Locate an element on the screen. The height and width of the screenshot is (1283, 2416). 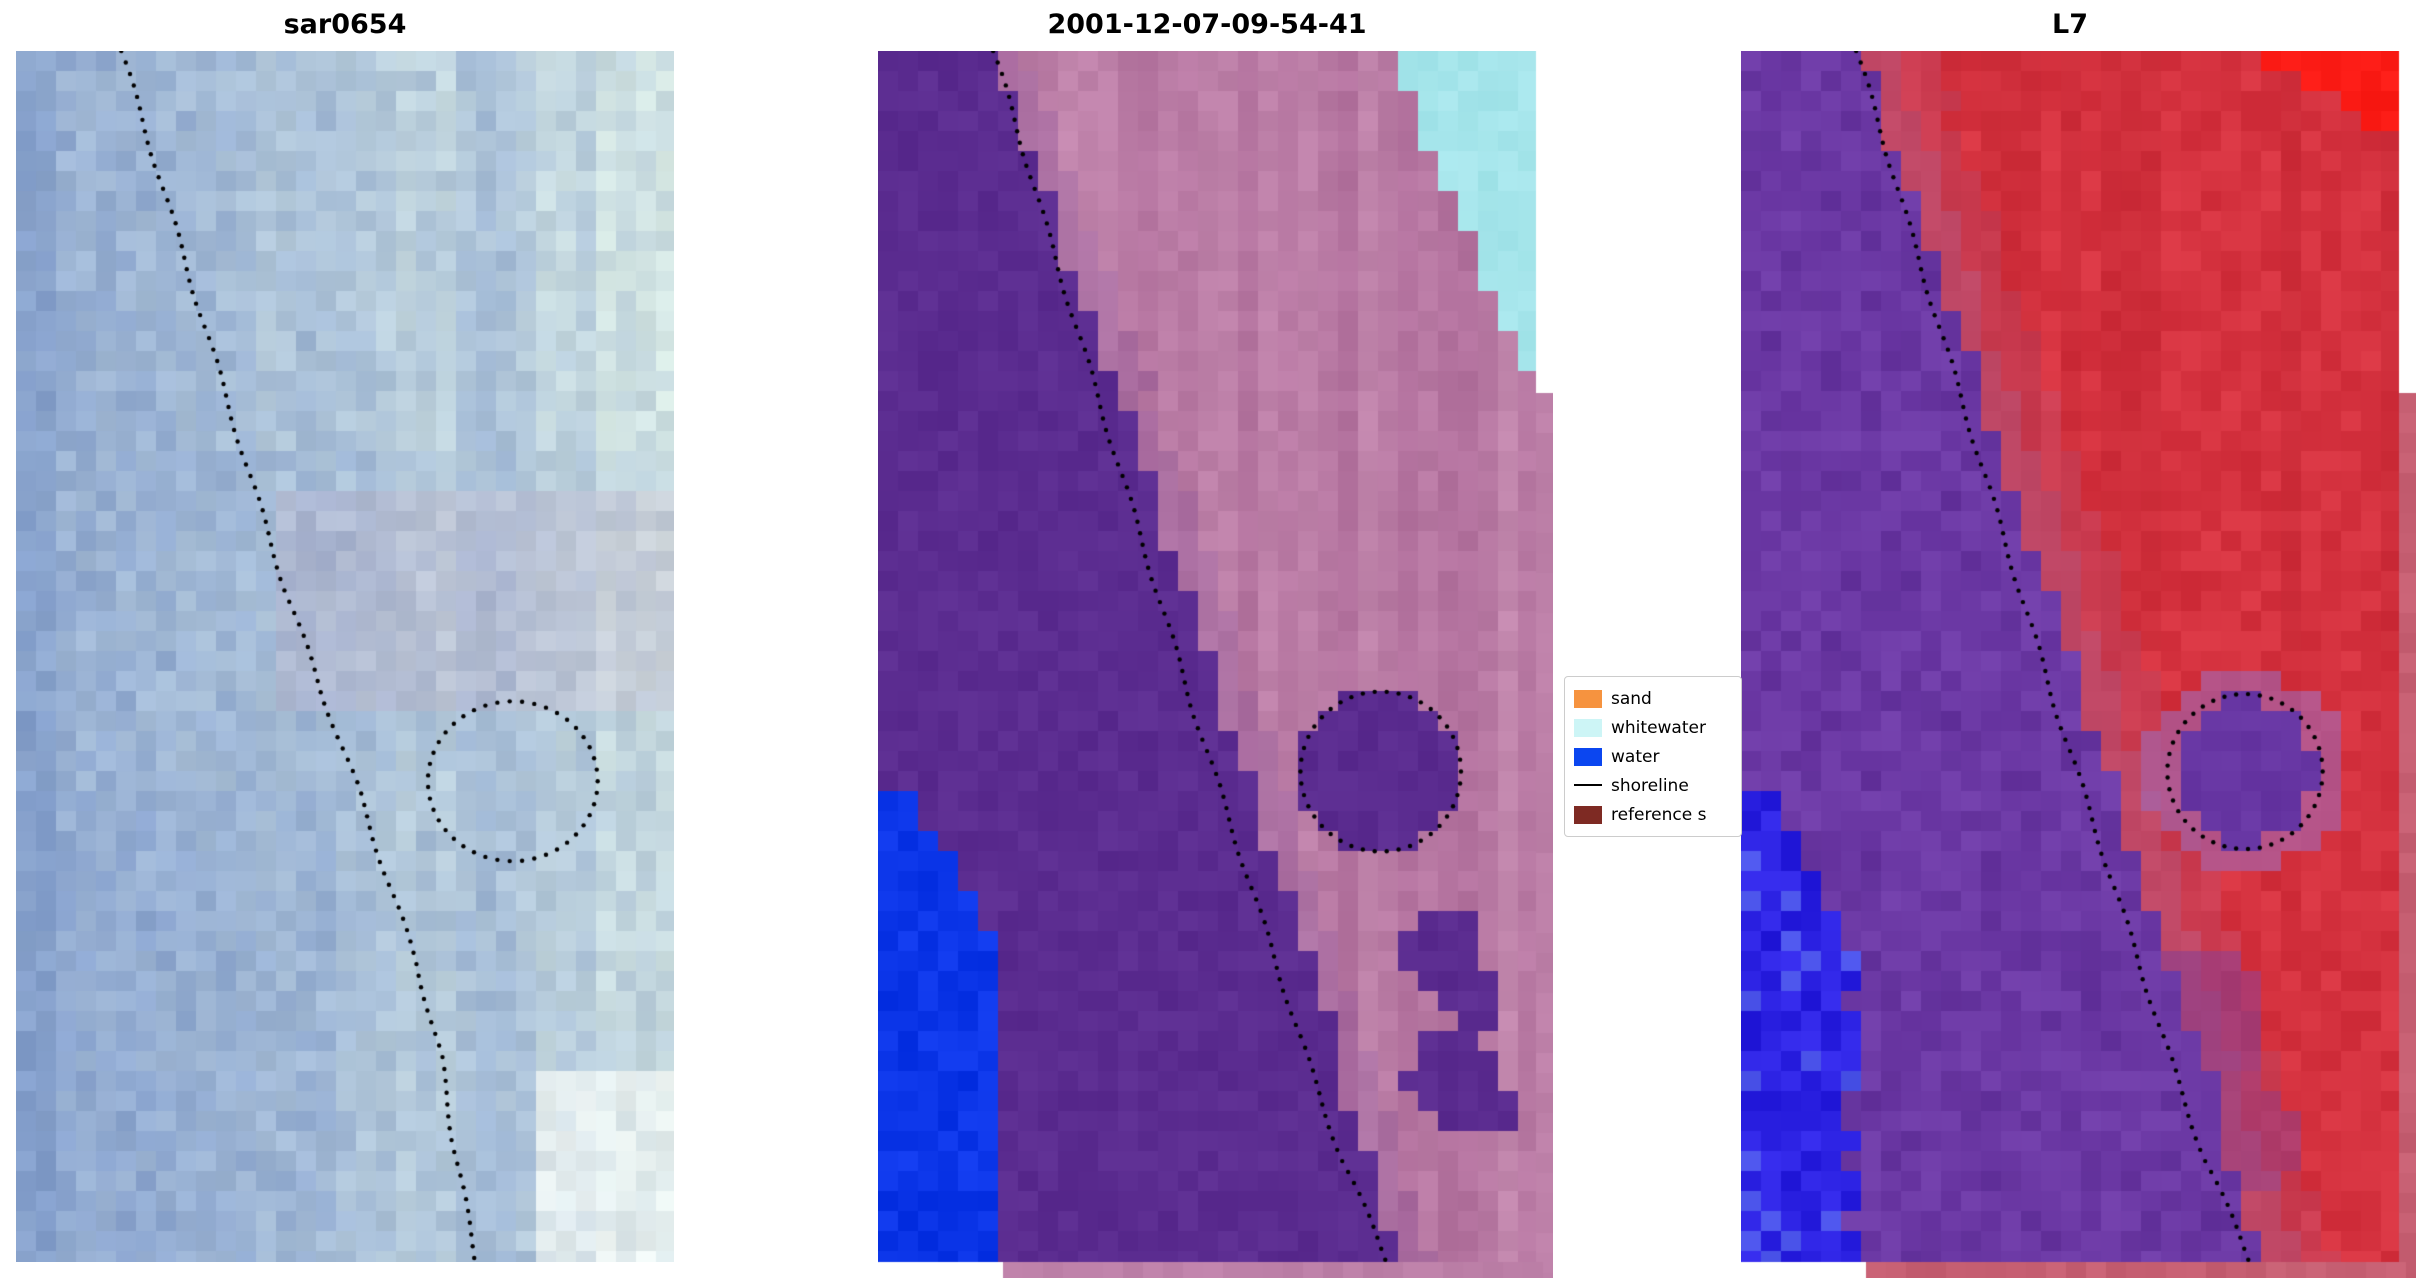
legend-entry-water: water is located at coordinates (1653, 756).